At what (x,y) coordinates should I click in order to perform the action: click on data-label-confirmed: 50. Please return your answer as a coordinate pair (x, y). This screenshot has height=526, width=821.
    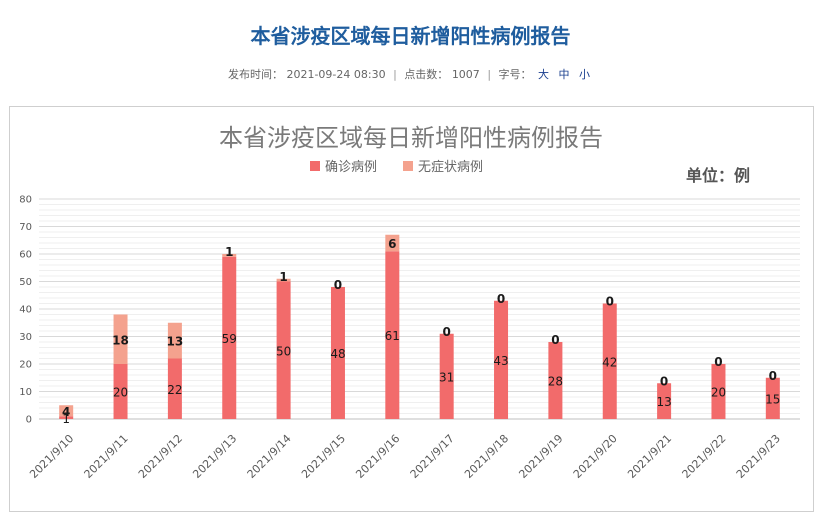
    Looking at the image, I should click on (283, 351).